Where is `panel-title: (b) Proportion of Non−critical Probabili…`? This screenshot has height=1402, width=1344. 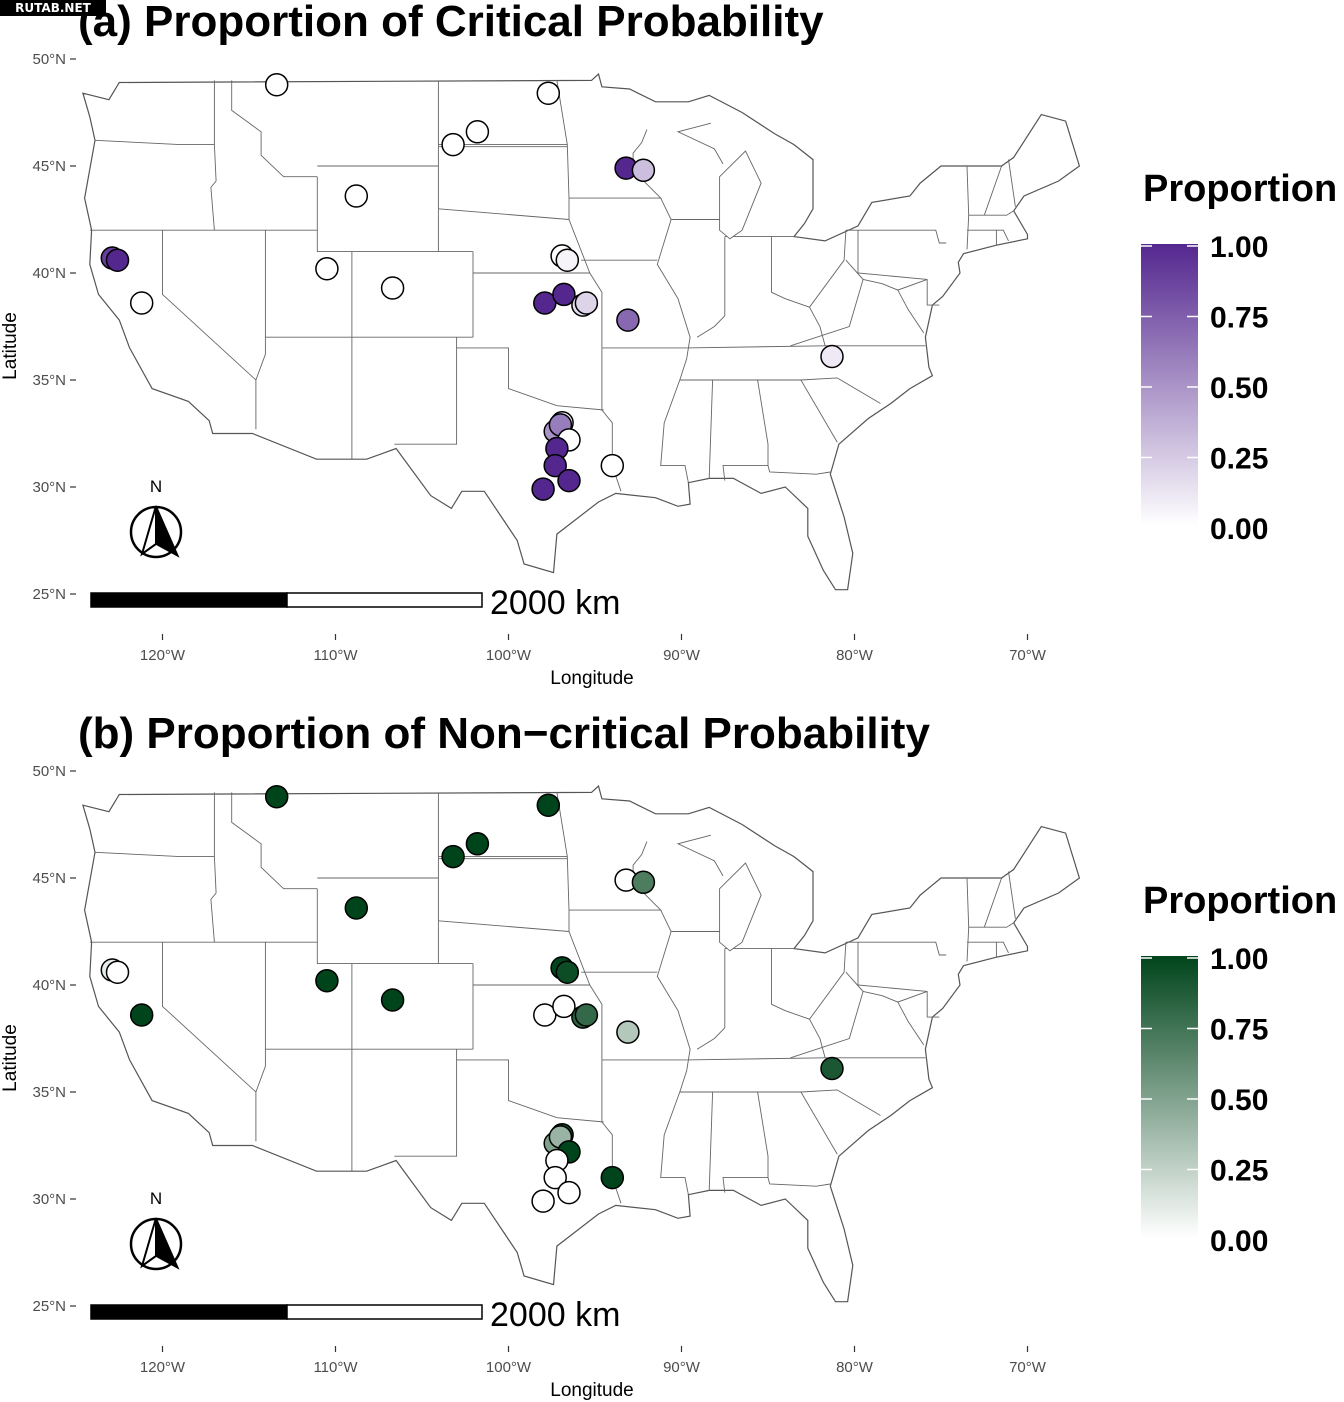 panel-title: (b) Proportion of Non−critical Probabili… is located at coordinates (504, 733).